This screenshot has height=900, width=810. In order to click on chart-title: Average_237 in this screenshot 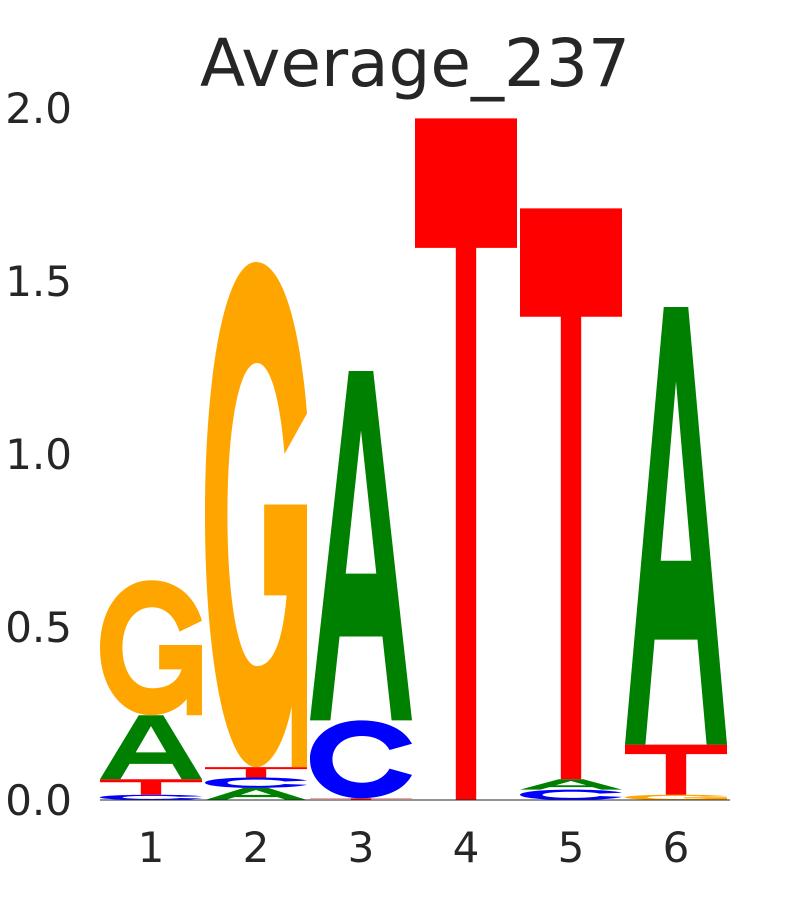, I will do `click(415, 63)`.